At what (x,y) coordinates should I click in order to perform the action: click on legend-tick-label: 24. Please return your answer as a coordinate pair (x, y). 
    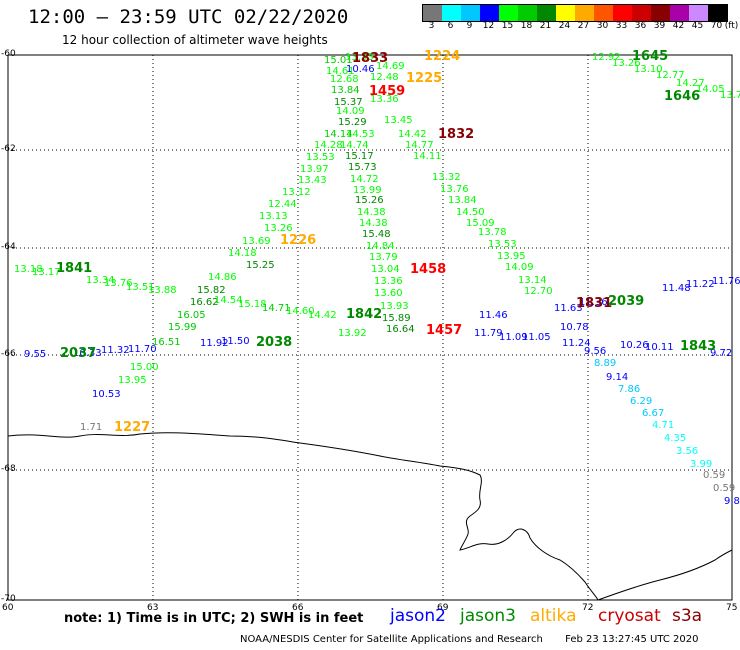
    Looking at the image, I should click on (564, 26).